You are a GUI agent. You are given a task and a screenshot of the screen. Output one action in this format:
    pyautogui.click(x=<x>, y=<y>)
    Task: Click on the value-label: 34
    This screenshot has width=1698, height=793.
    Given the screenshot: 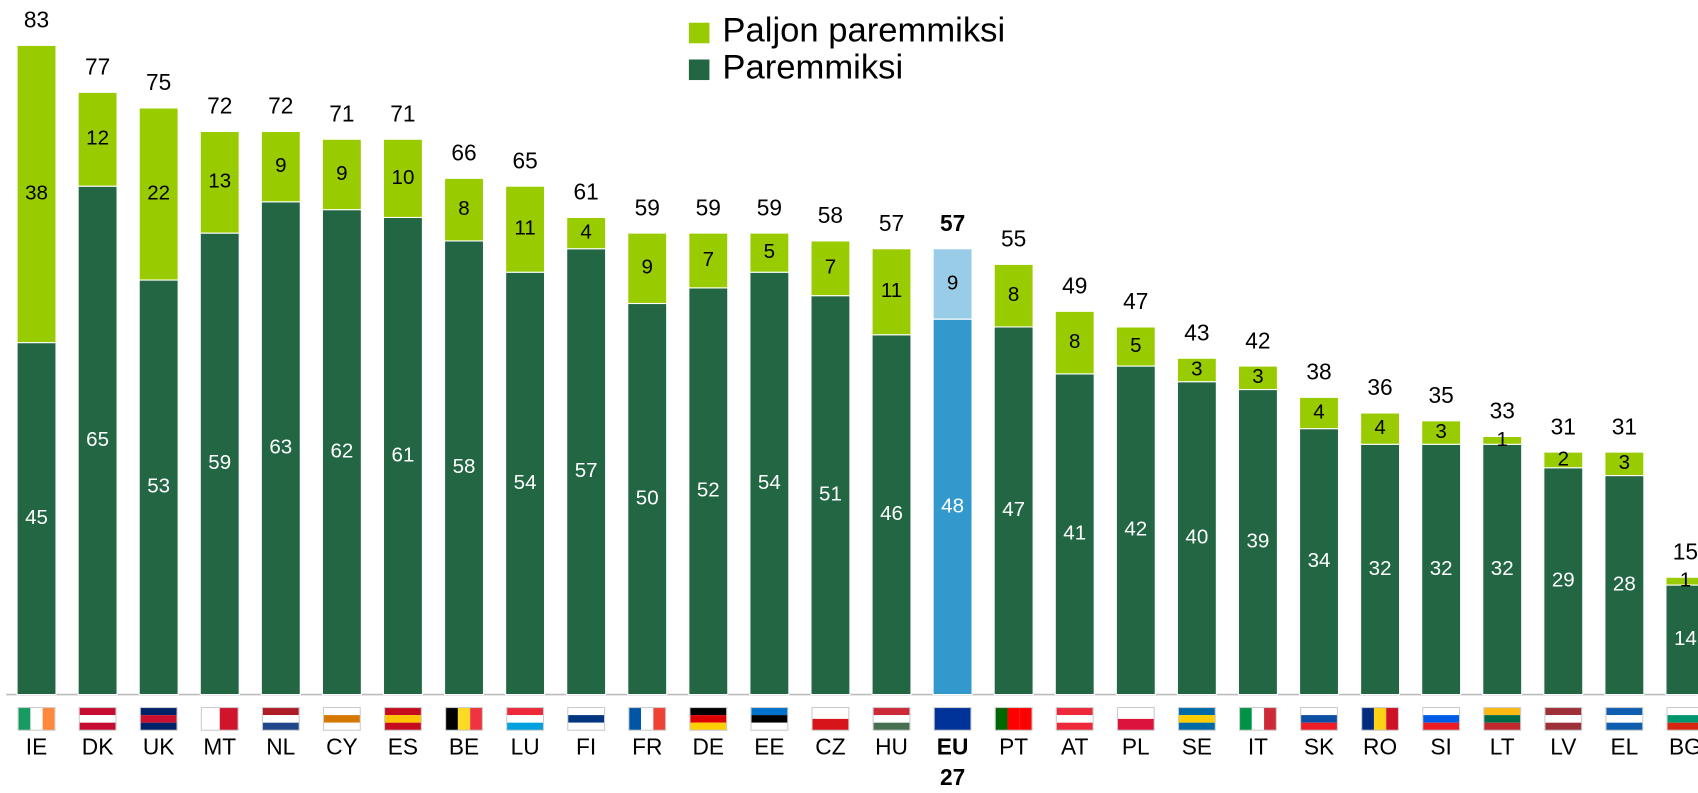 What is the action you would take?
    pyautogui.click(x=1319, y=560)
    